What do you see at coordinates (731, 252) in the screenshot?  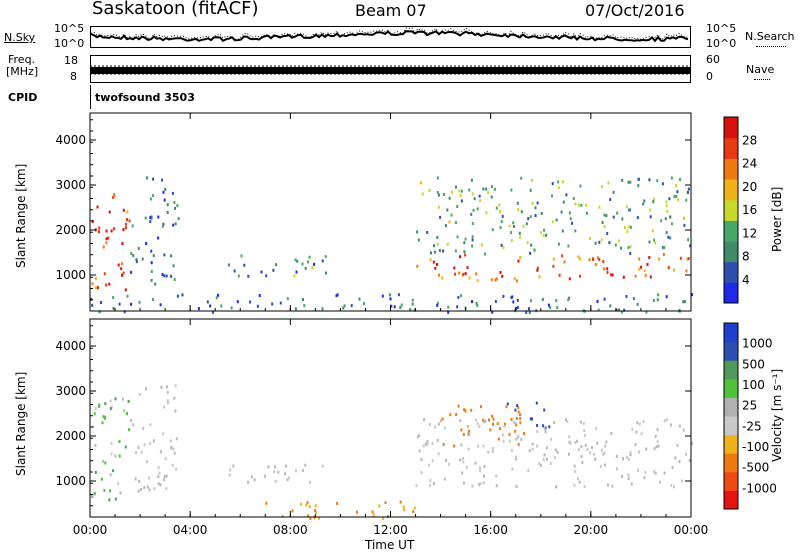 I see `power-colorbar-segment` at bounding box center [731, 252].